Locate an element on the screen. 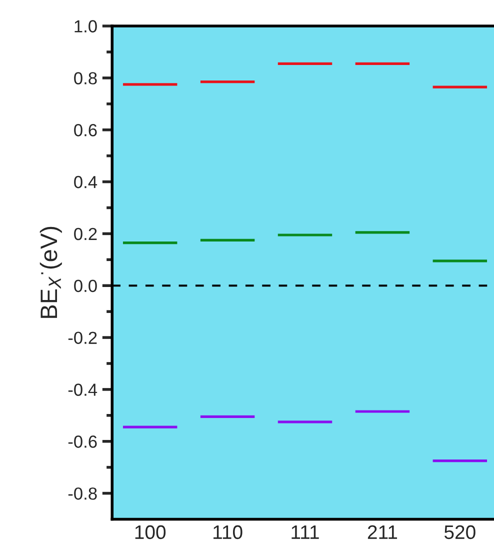  y-axis-title: BE$_{X}$$^{·}$(eV) is located at coordinates (51, 272).